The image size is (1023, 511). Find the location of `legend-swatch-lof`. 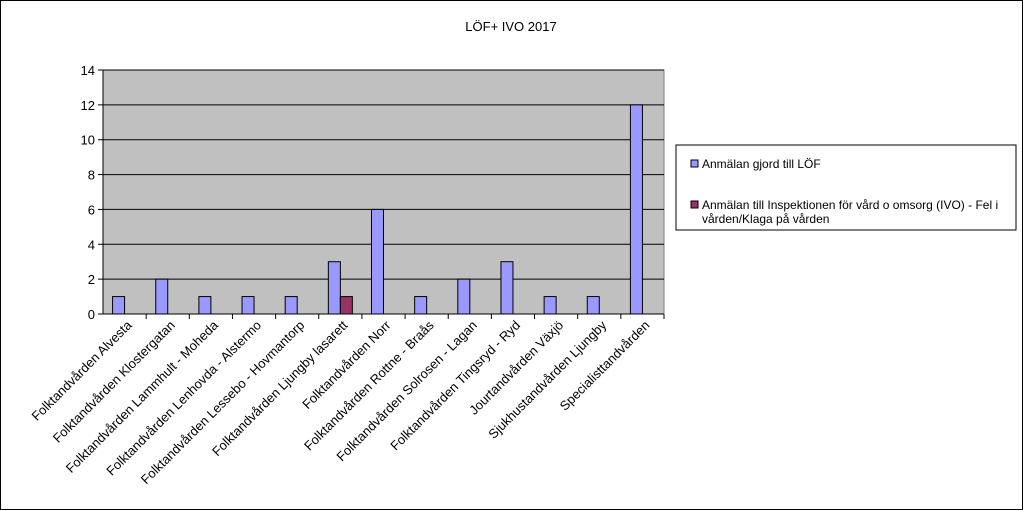

legend-swatch-lof is located at coordinates (694, 163).